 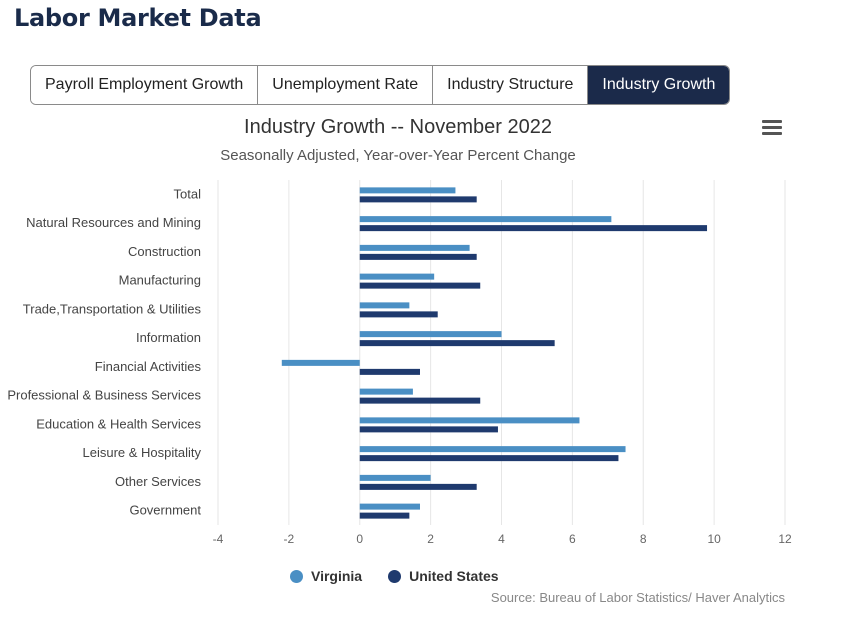 What do you see at coordinates (714, 539) in the screenshot?
I see `x-tick-label: 10` at bounding box center [714, 539].